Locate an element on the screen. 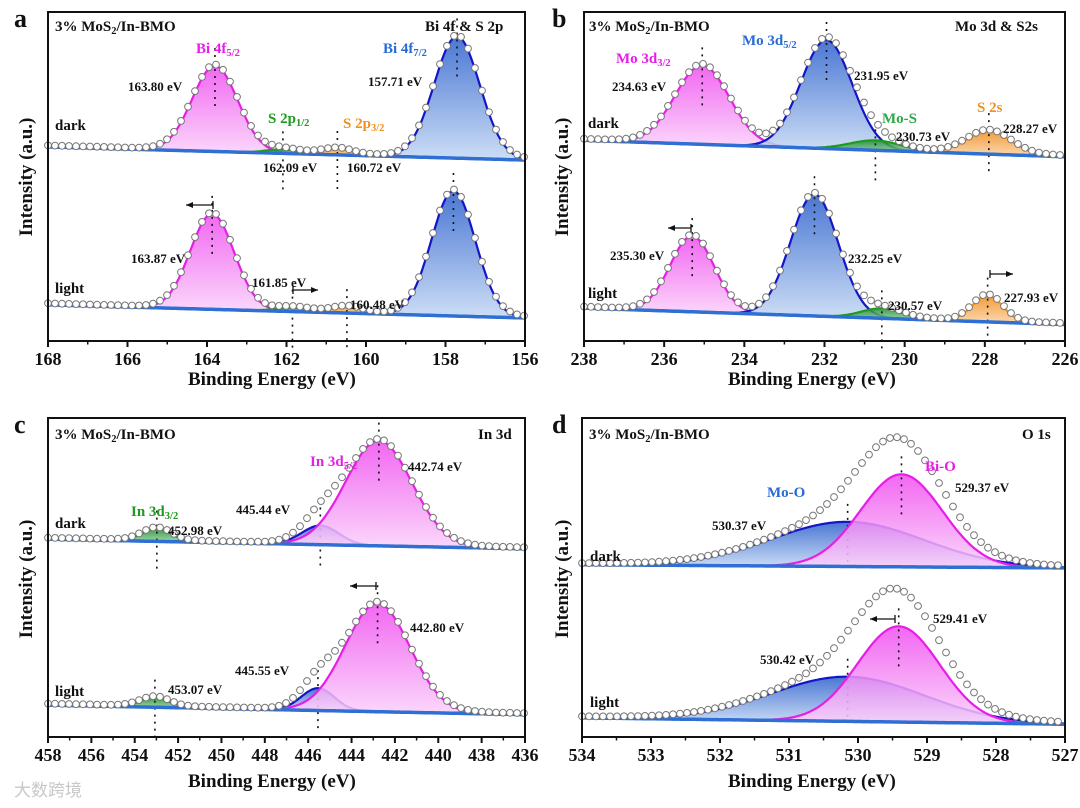  peak-value: 160.72 eV is located at coordinates (374, 167).